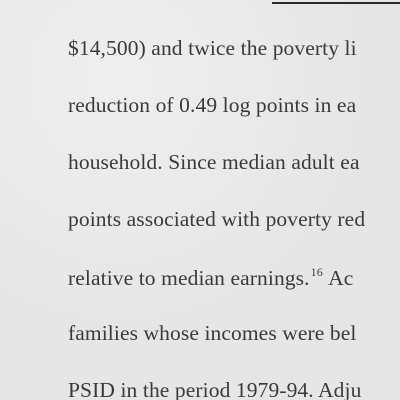 The image size is (400, 400). I want to click on text-line-5: relative to median earnings.16 Ac, so click(210, 278).